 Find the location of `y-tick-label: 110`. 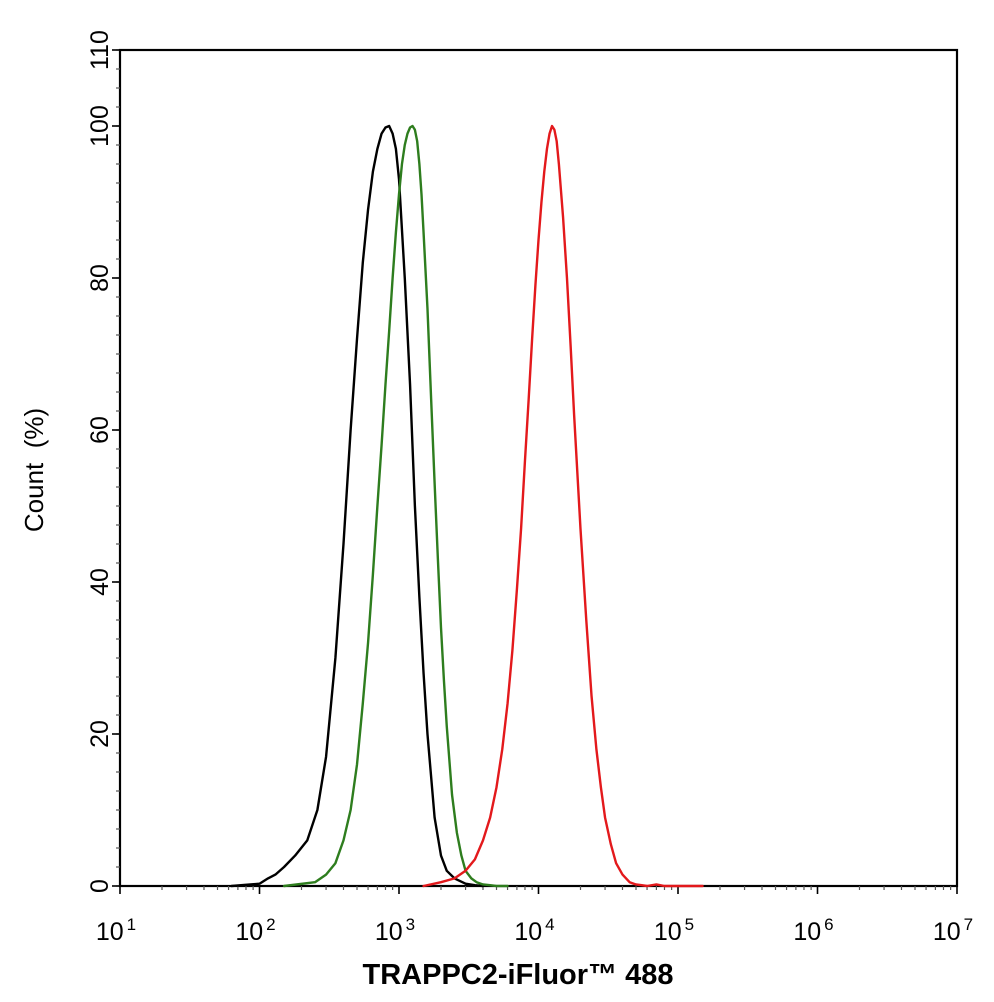

y-tick-label: 110 is located at coordinates (100, 50).